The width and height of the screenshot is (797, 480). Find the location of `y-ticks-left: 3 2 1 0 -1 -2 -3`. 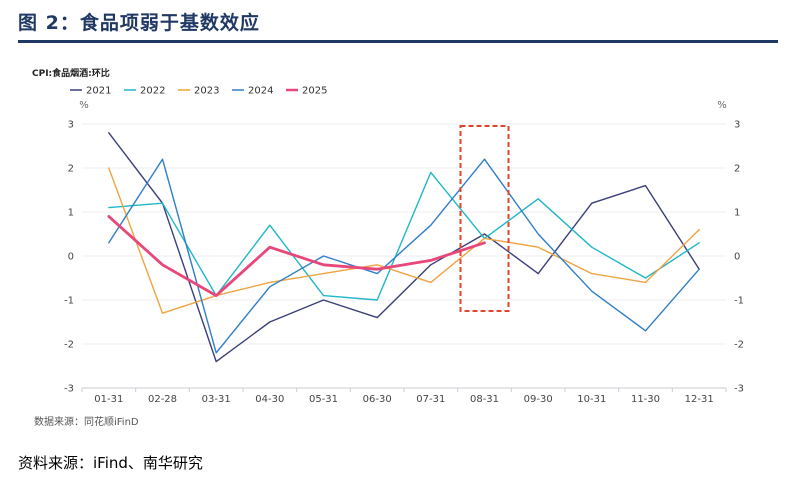

y-ticks-left: 3 2 1 0 -1 -2 -3 is located at coordinates (69, 257).